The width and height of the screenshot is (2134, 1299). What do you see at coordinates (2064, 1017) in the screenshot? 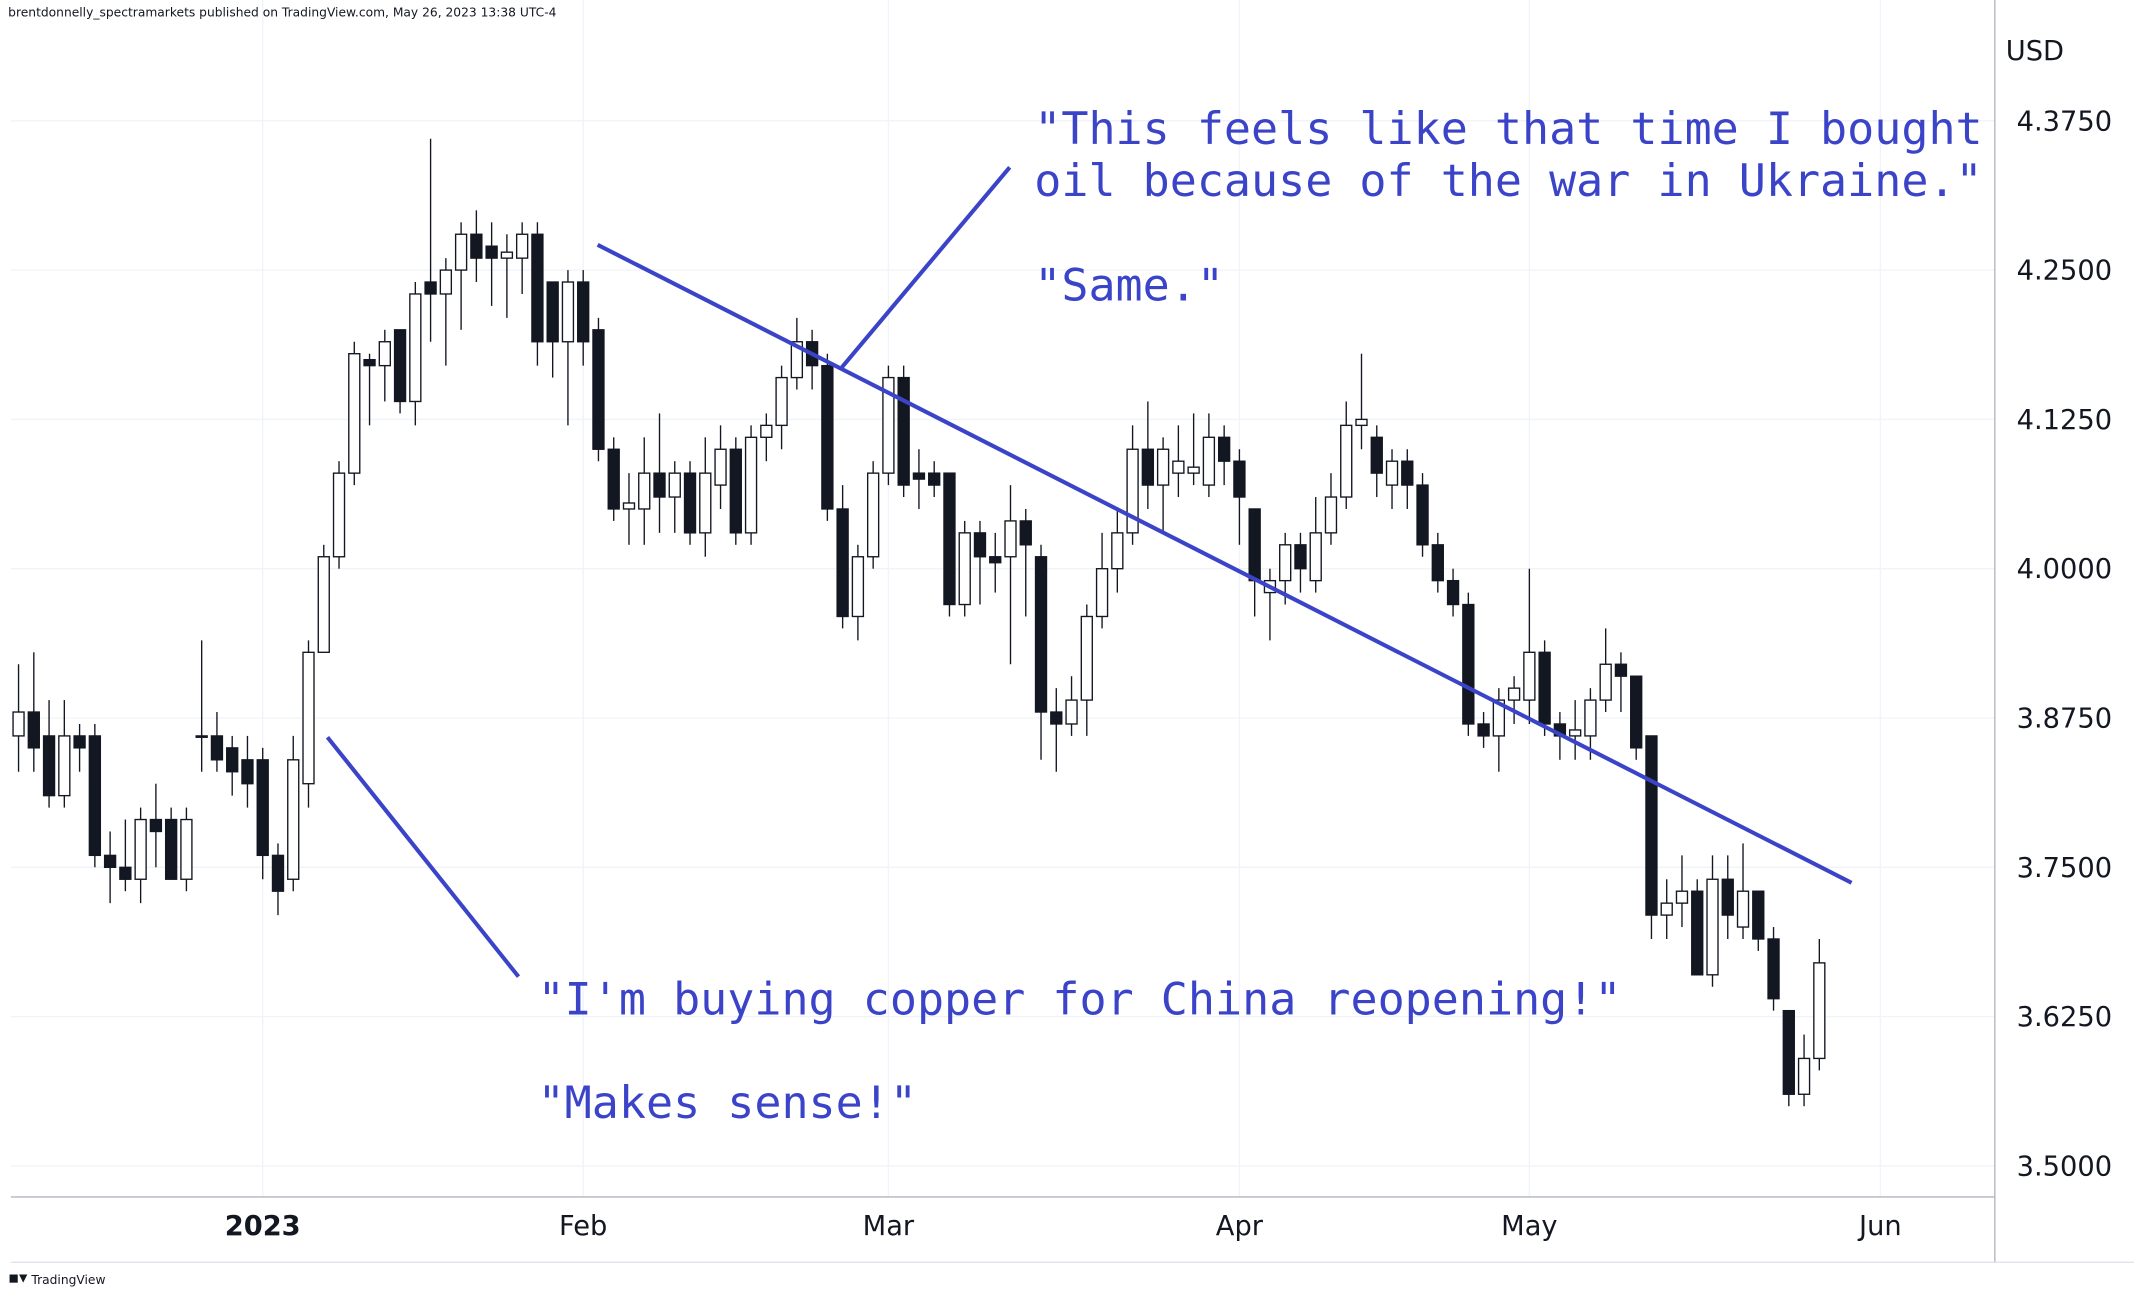
I see `y-tick-label: 3.6250` at bounding box center [2064, 1017].